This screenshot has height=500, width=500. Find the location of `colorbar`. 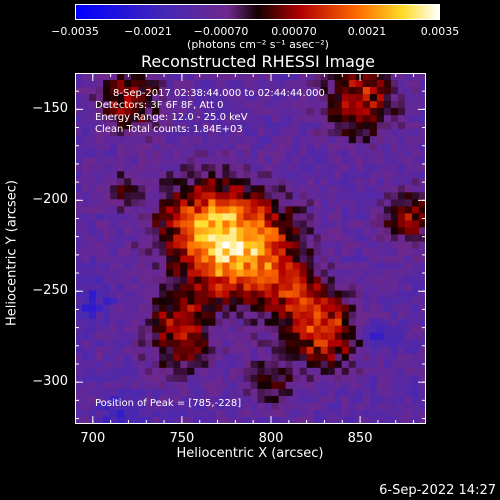

colorbar is located at coordinates (257, 12).